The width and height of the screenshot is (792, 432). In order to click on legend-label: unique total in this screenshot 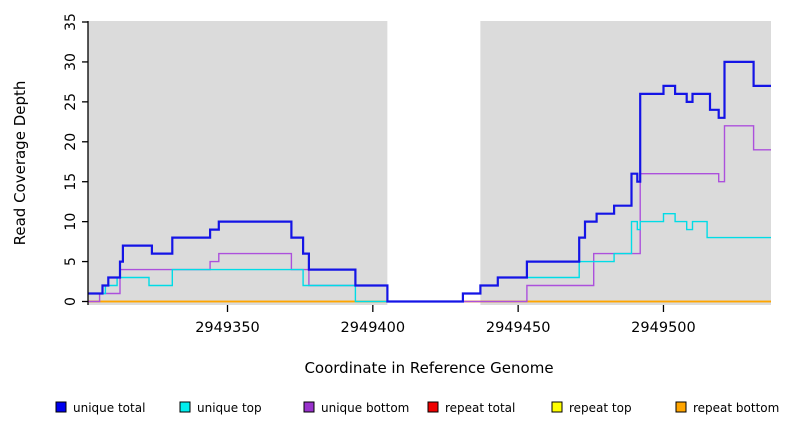, I will do `click(109, 408)`.